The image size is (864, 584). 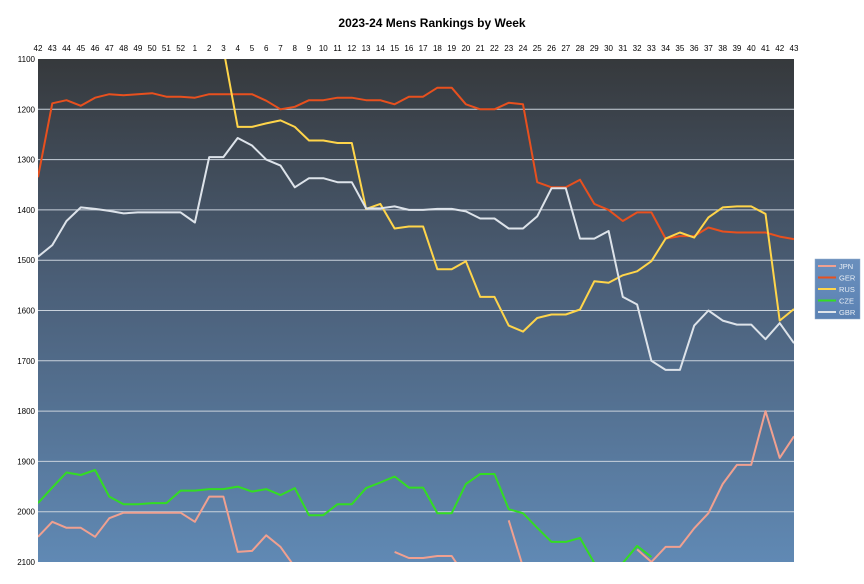 What do you see at coordinates (679, 48) in the screenshot?
I see `x-tick-label: 35` at bounding box center [679, 48].